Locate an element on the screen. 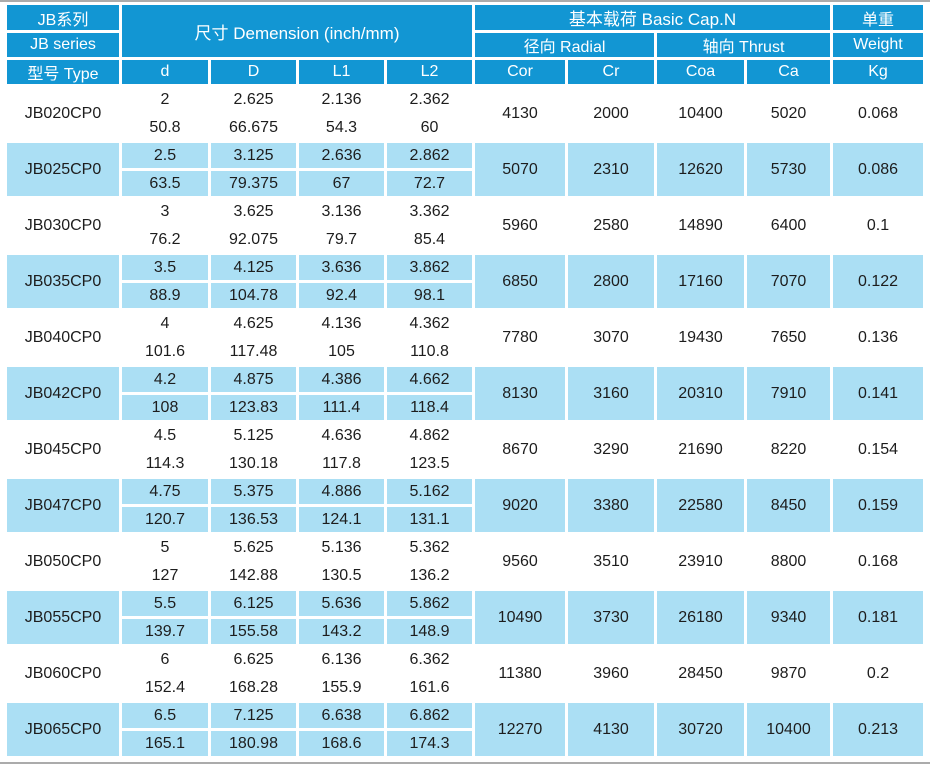 The image size is (930, 764). dim-mm-cell-L2: 174.3 is located at coordinates (429, 743).